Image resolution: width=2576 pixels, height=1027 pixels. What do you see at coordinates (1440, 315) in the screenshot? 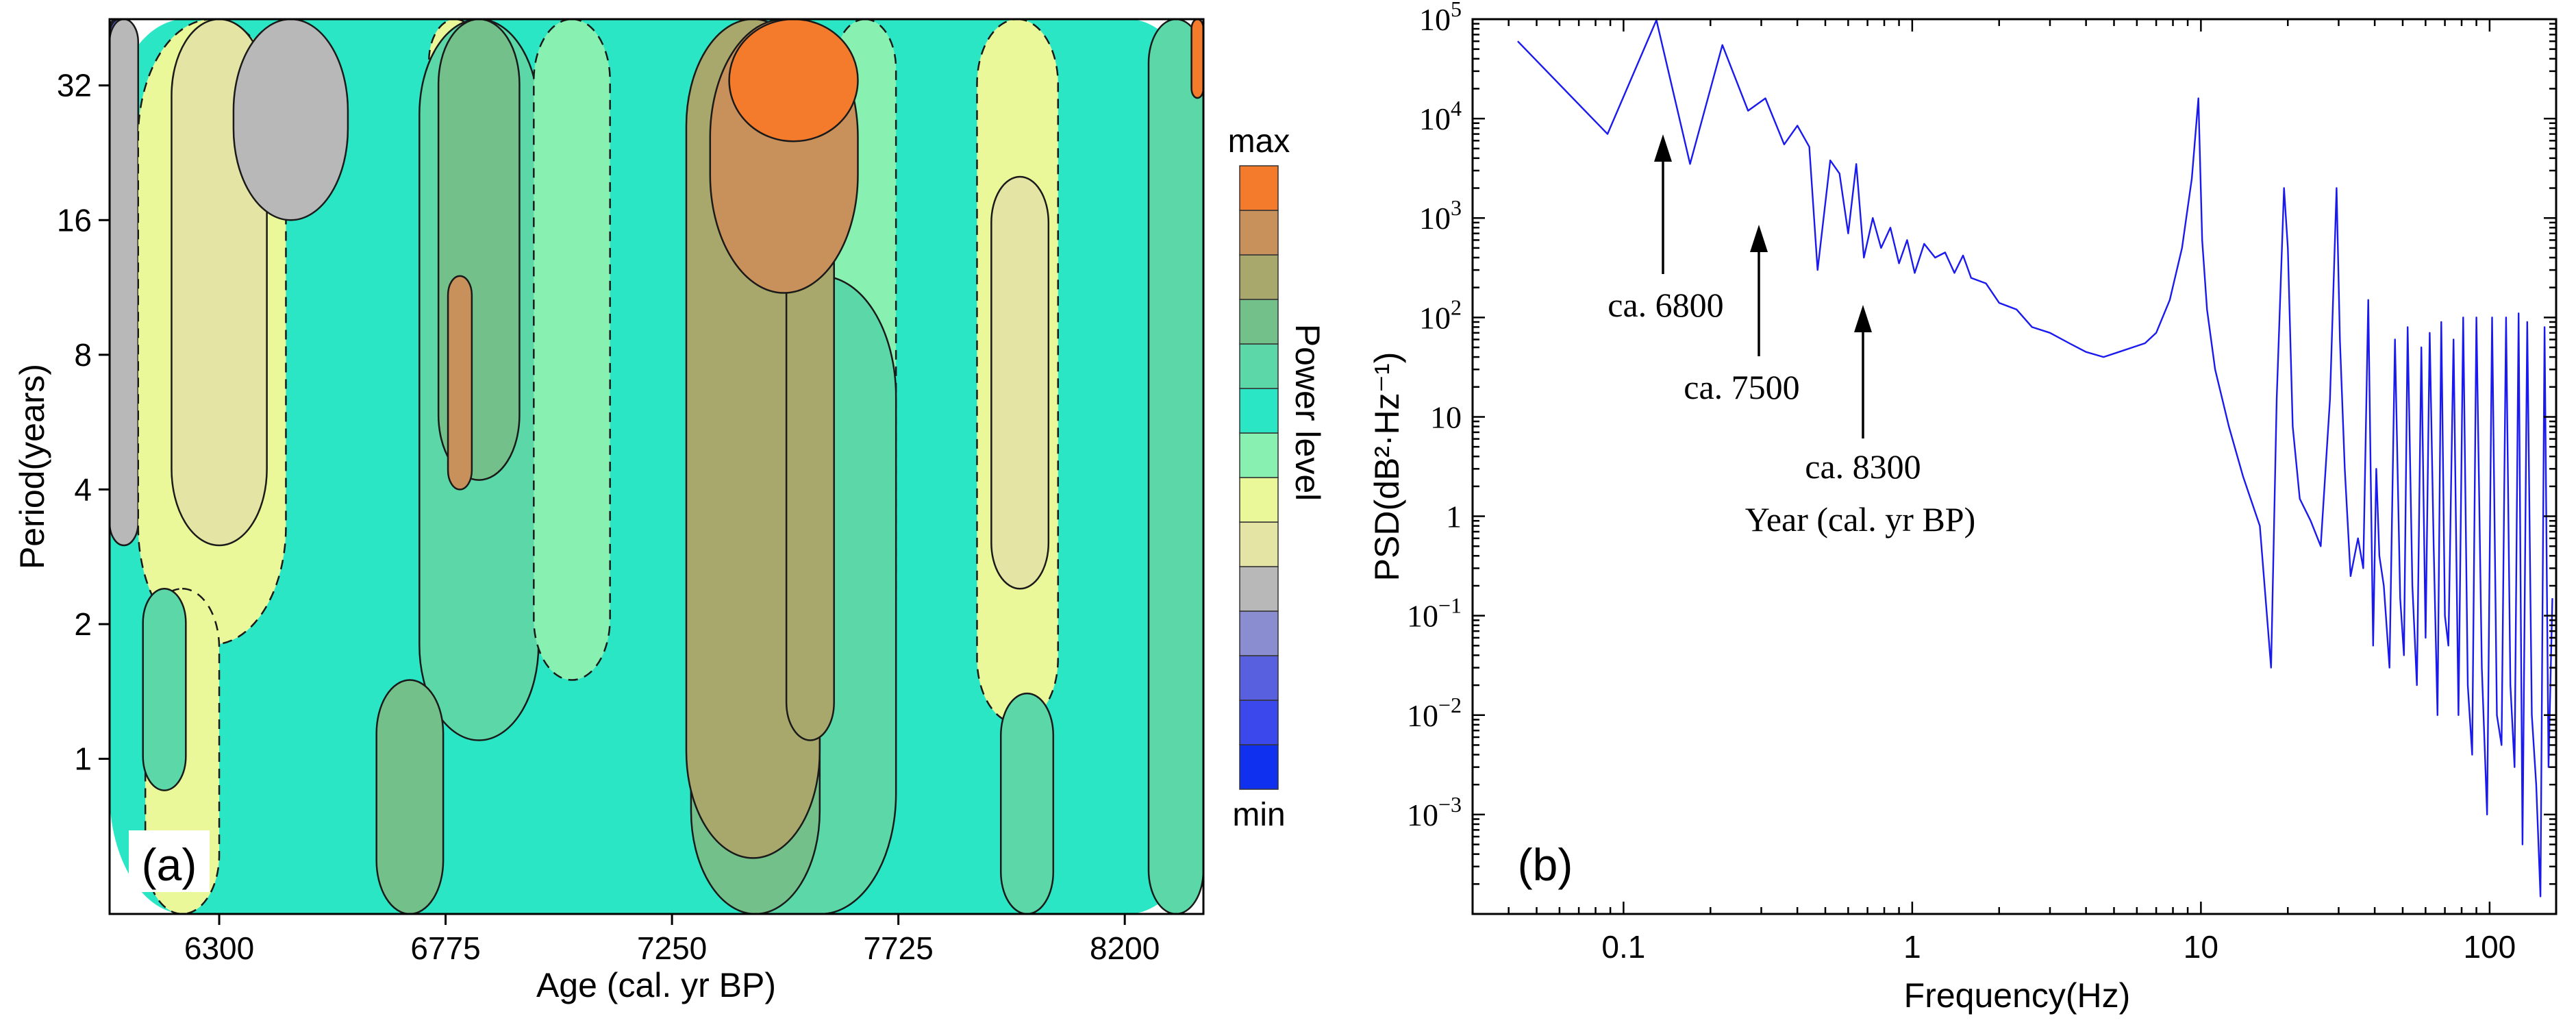
I see `y-tick-label: 10²` at bounding box center [1440, 315].